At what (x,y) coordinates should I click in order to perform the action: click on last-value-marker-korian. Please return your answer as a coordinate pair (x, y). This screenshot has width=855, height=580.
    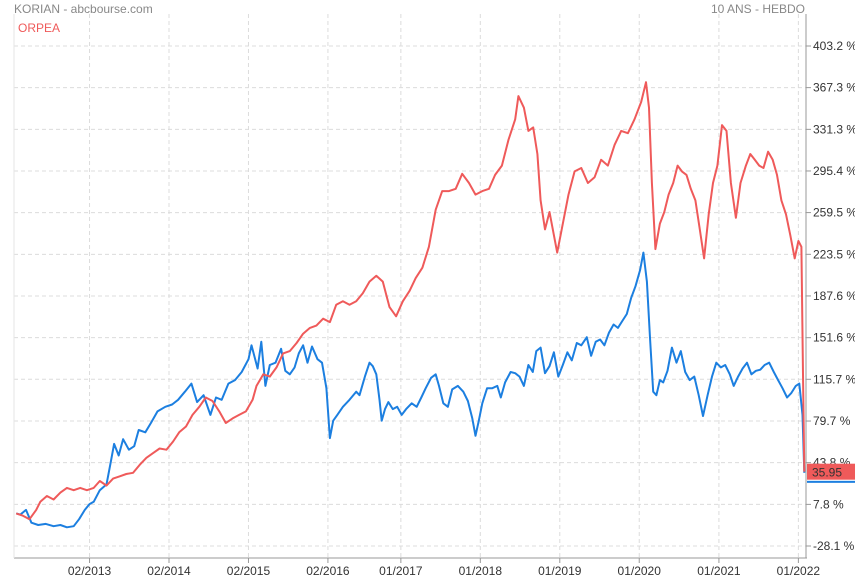
    Looking at the image, I should click on (831, 481).